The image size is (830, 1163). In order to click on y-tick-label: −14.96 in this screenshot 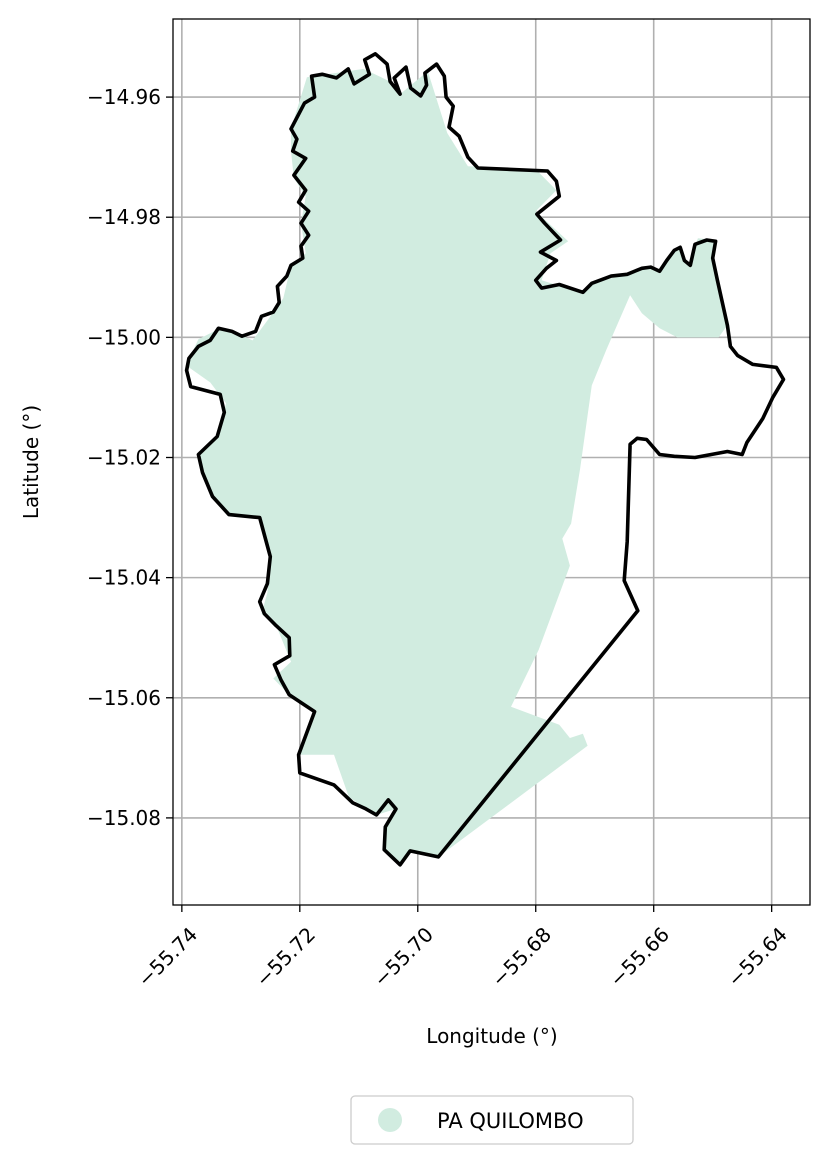, I will do `click(124, 97)`.